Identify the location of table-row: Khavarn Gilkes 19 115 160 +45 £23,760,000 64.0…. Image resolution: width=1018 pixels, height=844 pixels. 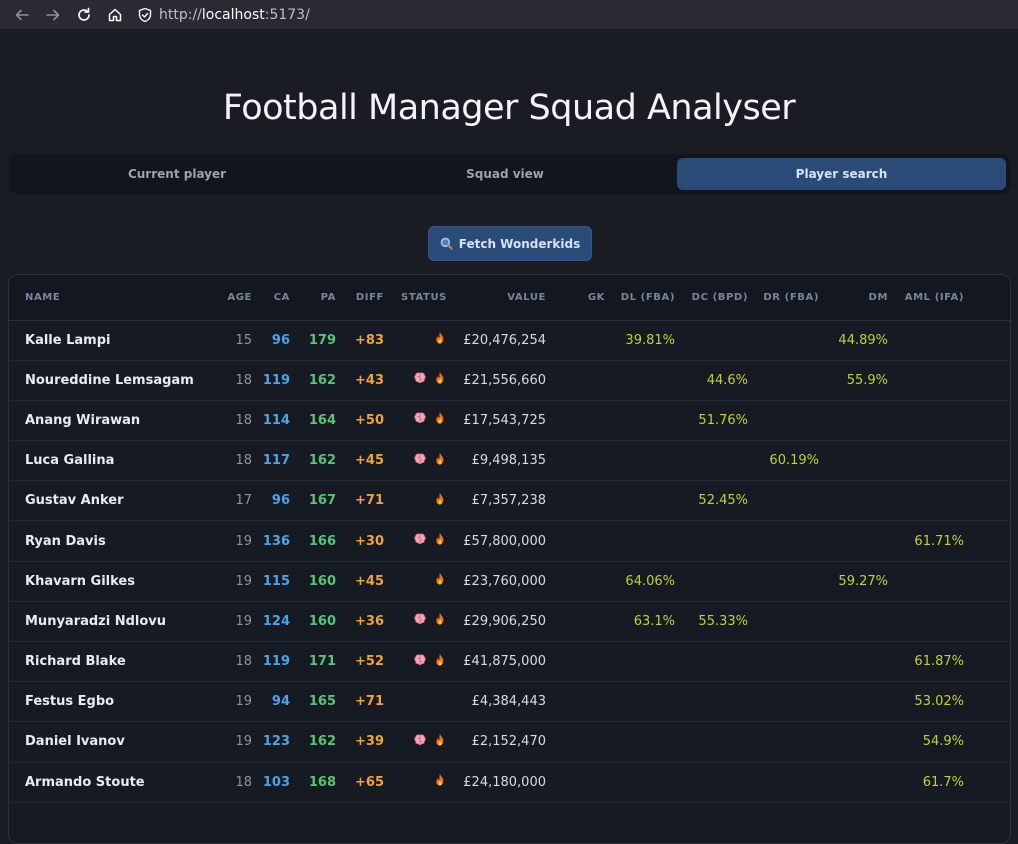
(509, 581).